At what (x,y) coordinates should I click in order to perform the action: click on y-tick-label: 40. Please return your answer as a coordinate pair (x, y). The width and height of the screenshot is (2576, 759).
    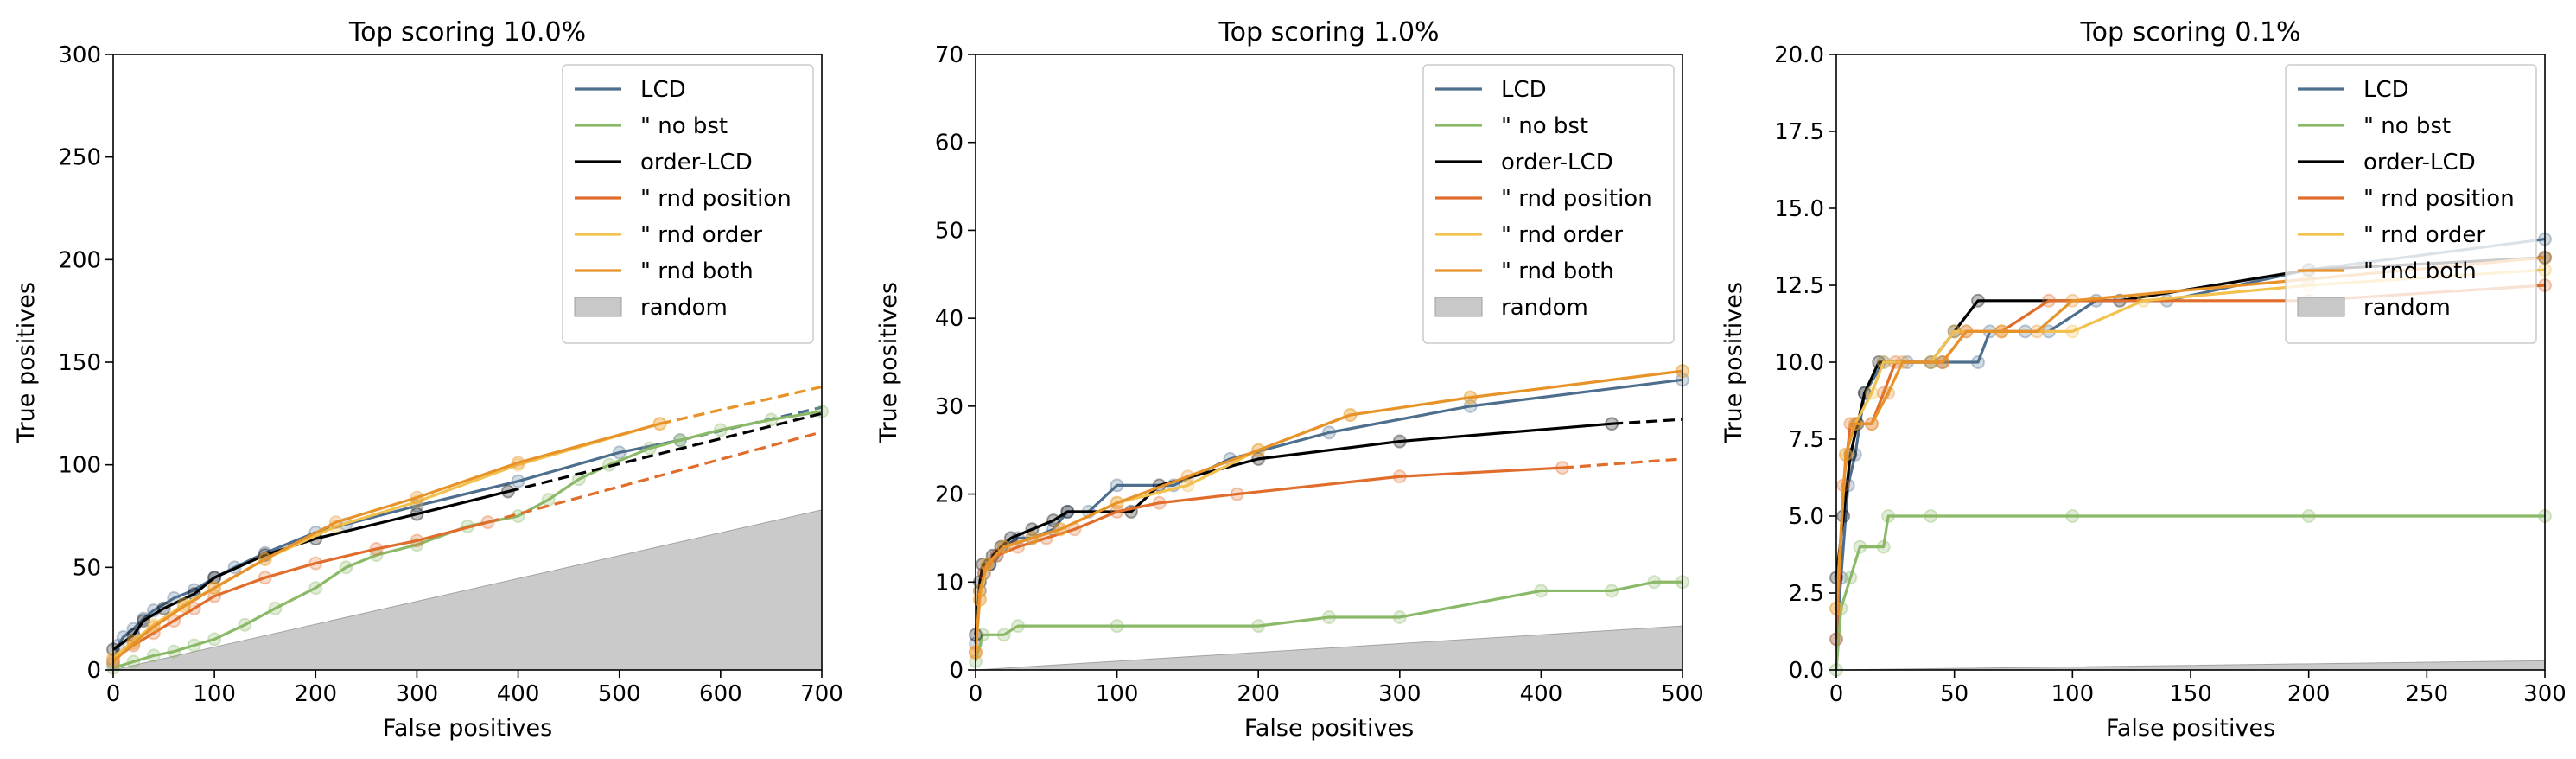
    Looking at the image, I should click on (950, 319).